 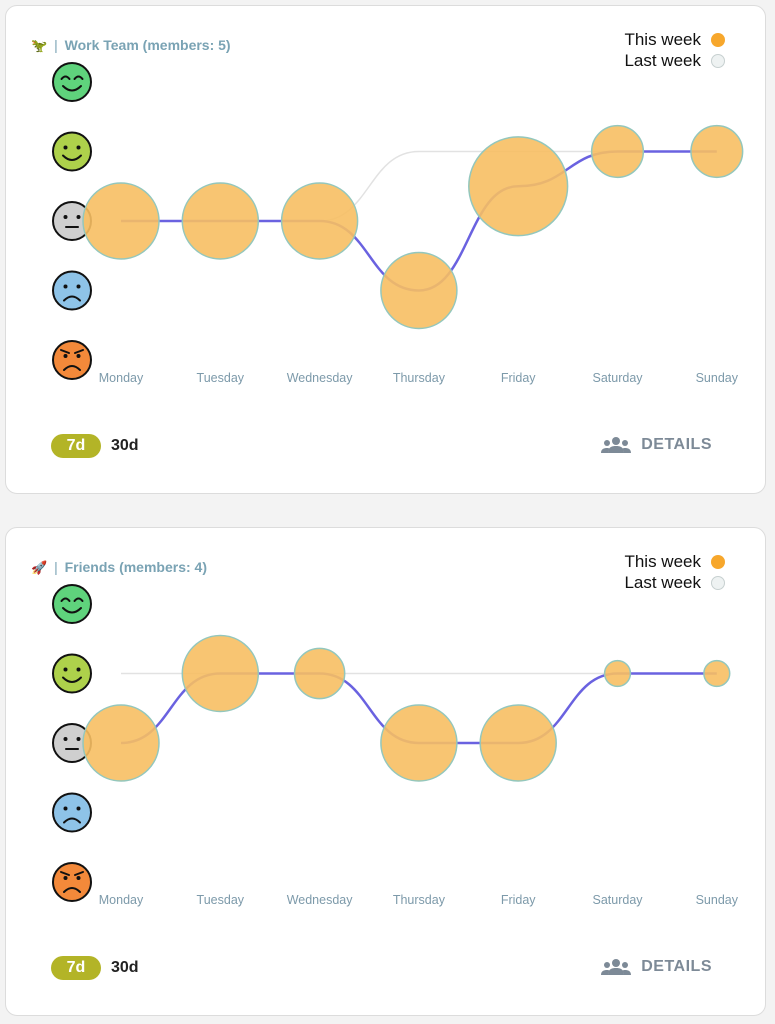 What do you see at coordinates (39, 567) in the screenshot?
I see `rocket-icon: 🚀` at bounding box center [39, 567].